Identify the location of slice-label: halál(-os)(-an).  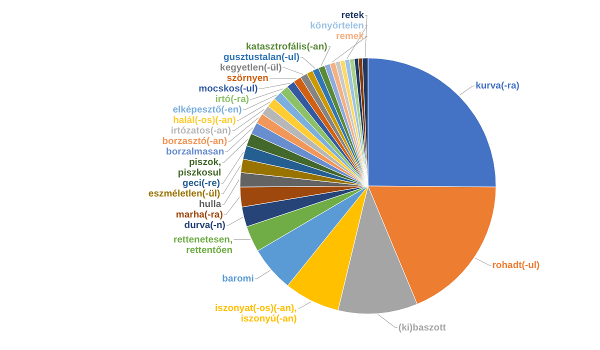
(204, 120).